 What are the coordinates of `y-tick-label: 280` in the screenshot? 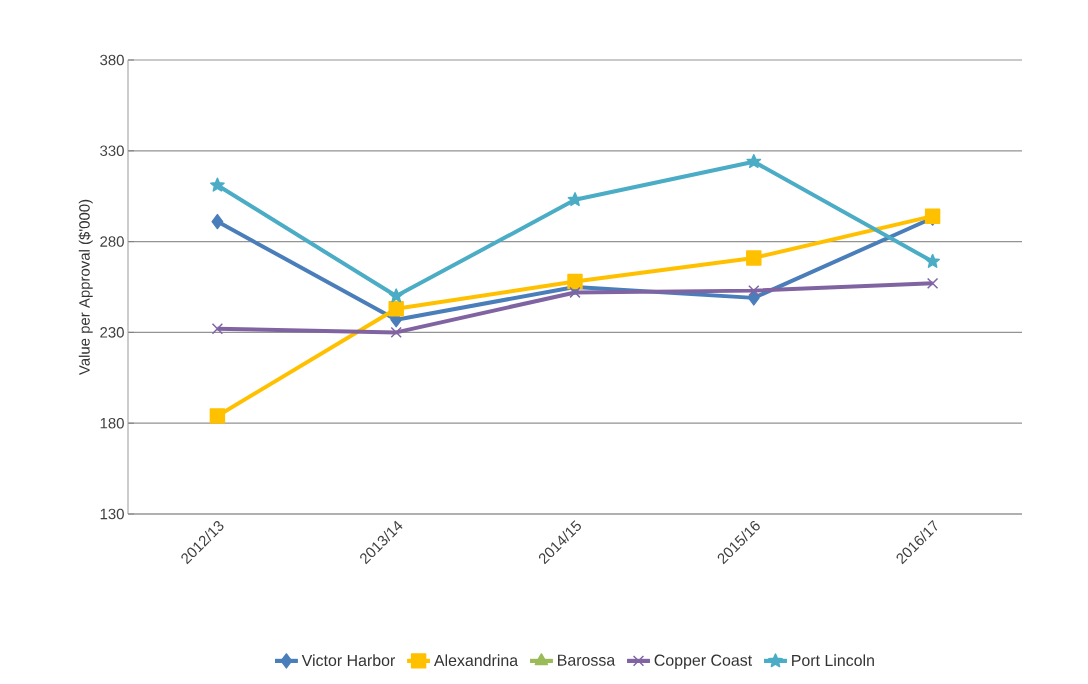 It's located at (112, 241).